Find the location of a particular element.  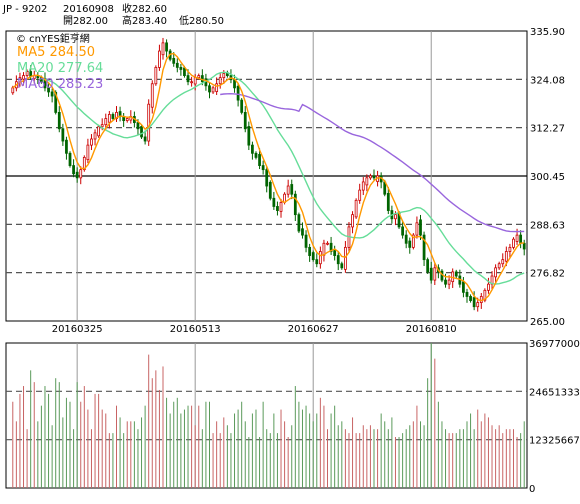

price-tick-label: 300.45 is located at coordinates (547, 177).